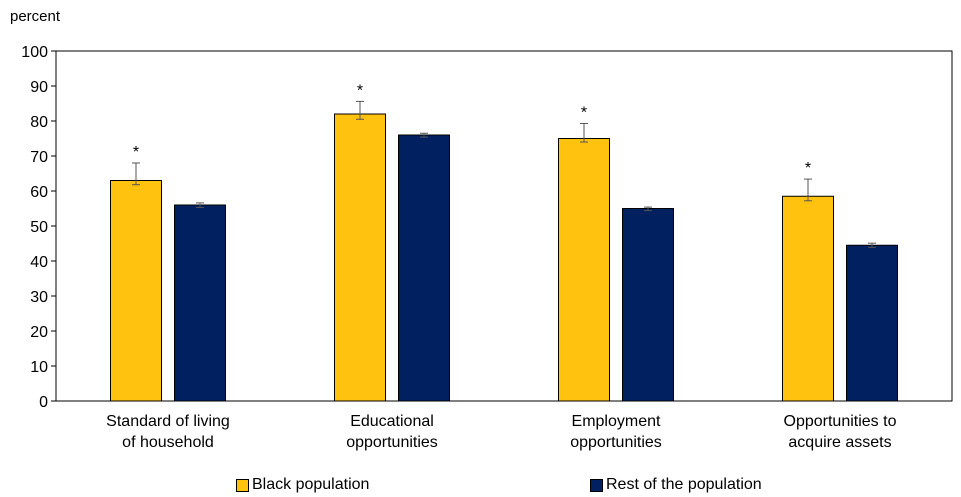  I want to click on y-tick-label: 20, so click(39, 332).